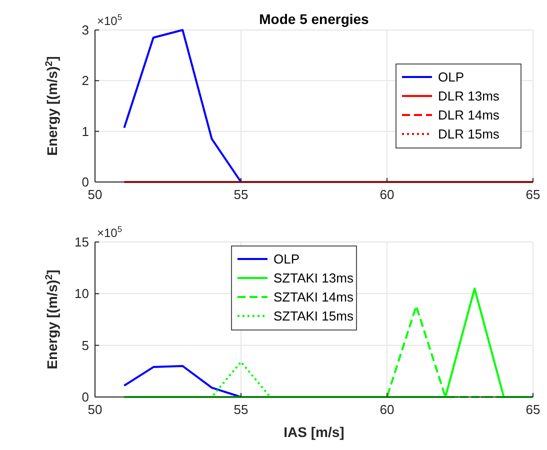 The height and width of the screenshot is (450, 547). Describe the element at coordinates (85, 131) in the screenshot. I see `y-tick-label: 1` at that location.